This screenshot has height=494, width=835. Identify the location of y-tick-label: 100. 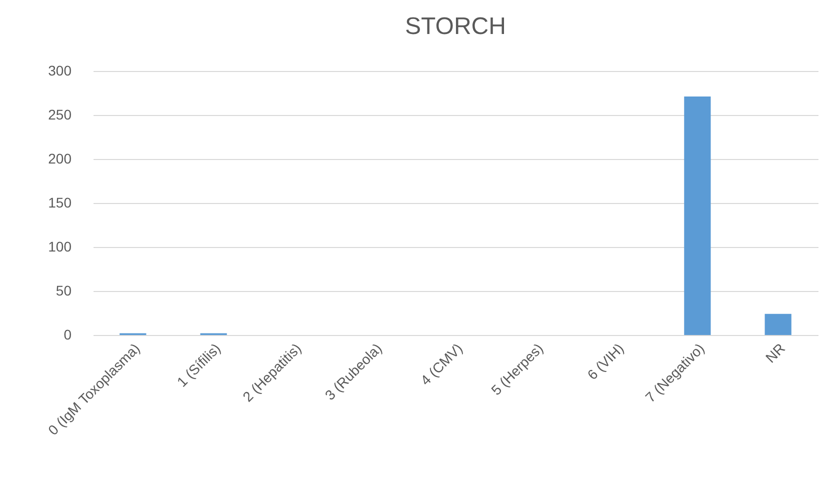
(60, 246).